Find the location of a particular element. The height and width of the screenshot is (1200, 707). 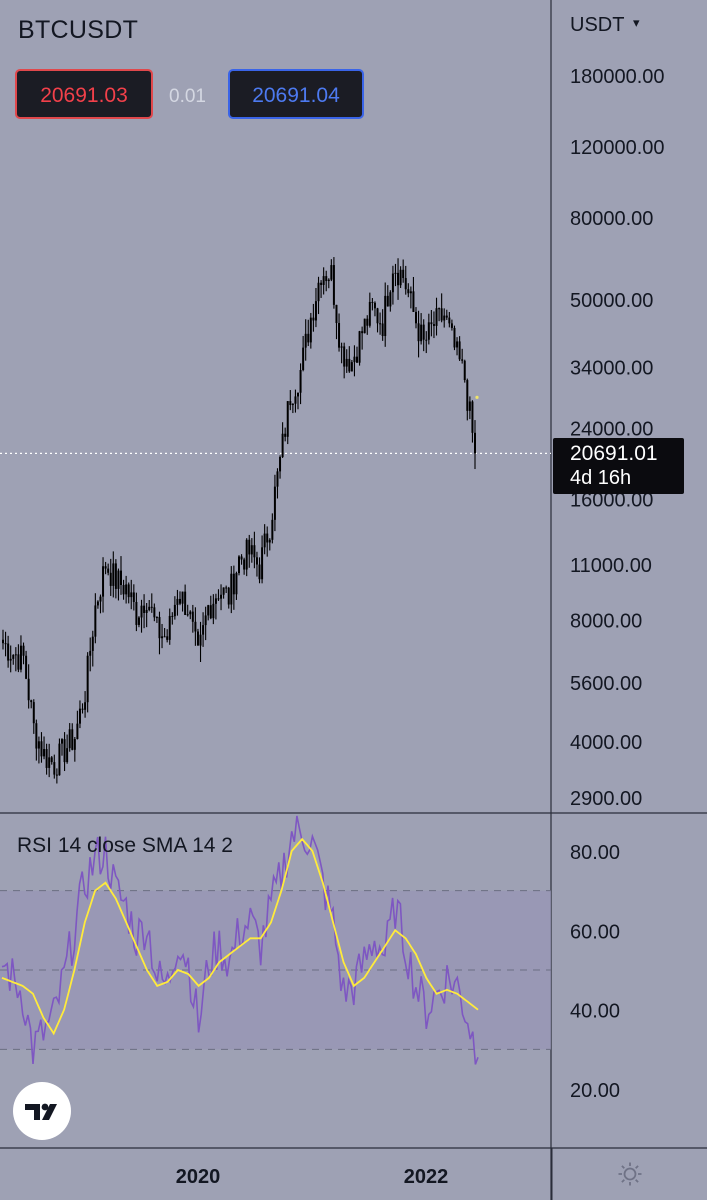

time-tick-label: 2022 is located at coordinates (426, 1177).